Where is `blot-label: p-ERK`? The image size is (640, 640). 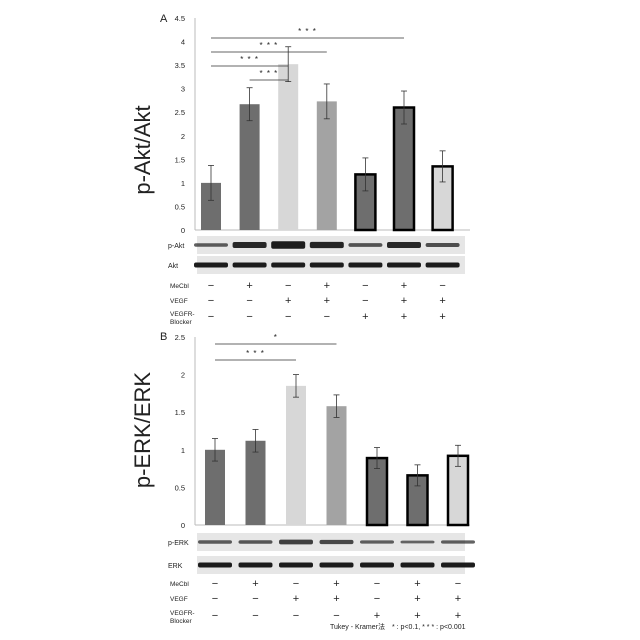 blot-label: p-ERK is located at coordinates (178, 543).